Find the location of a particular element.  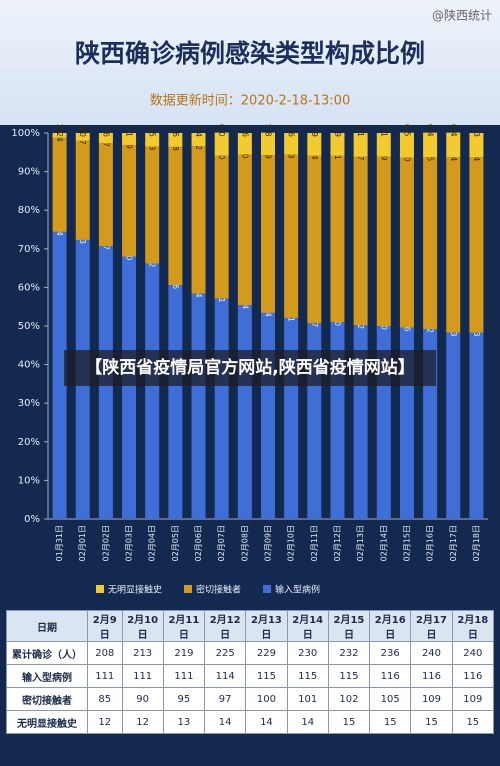

table-cell: 236 is located at coordinates (390, 653).